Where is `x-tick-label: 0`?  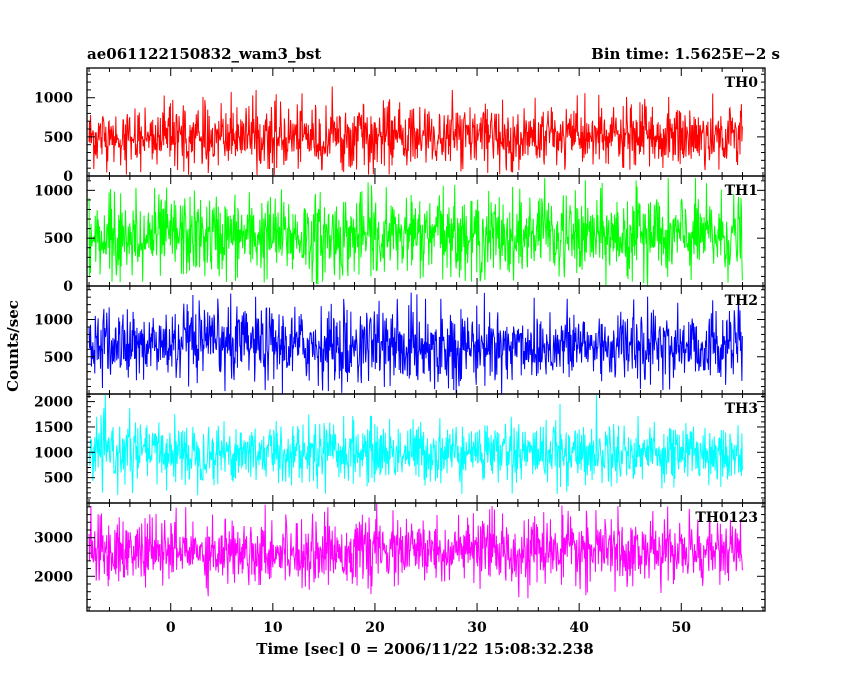
x-tick-label: 0 is located at coordinates (171, 628).